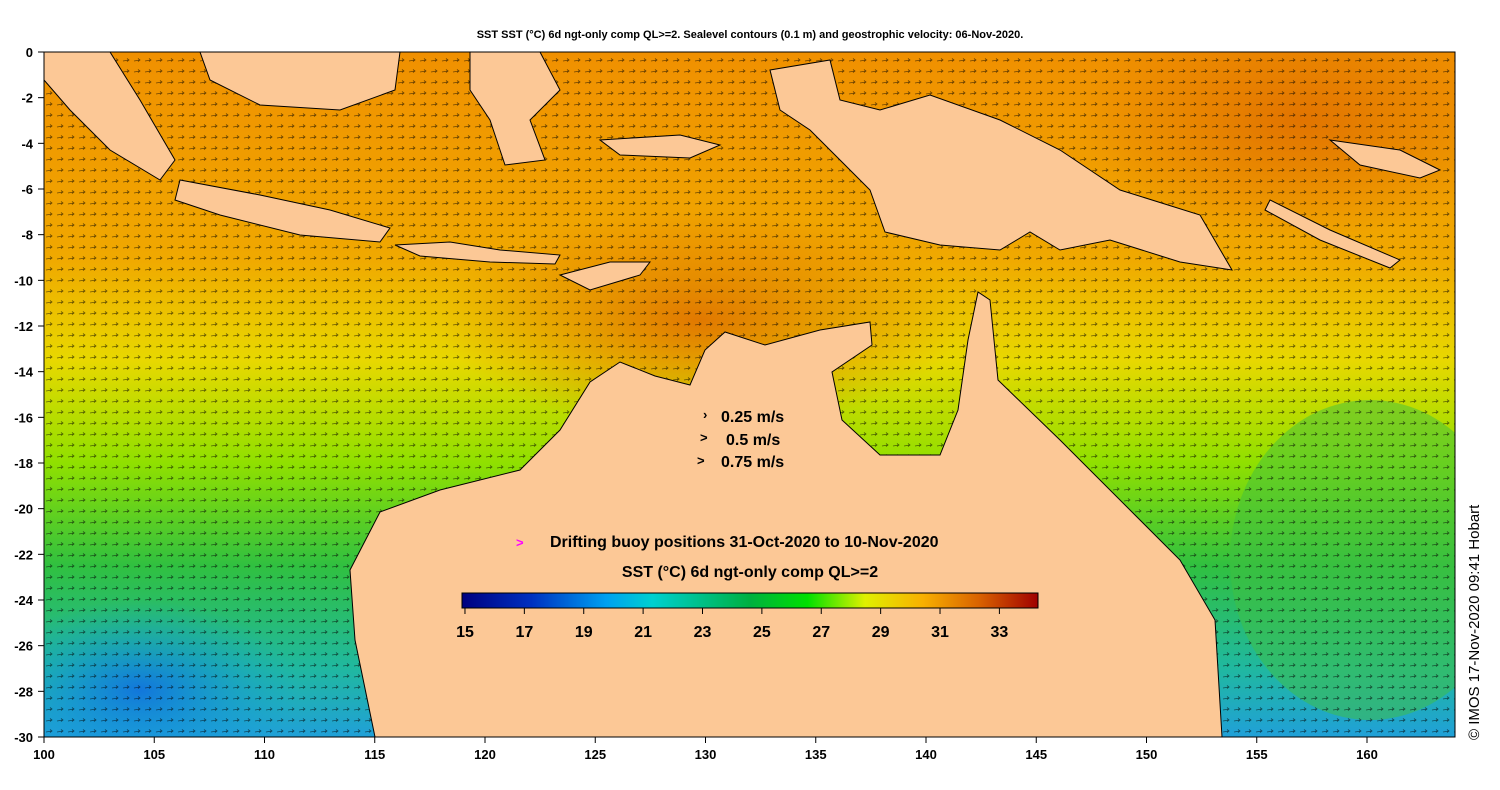 The image size is (1500, 790). What do you see at coordinates (750, 572) in the screenshot?
I see `colorbar-title: SST (°C) 6d ngt-only comp QL>=2` at bounding box center [750, 572].